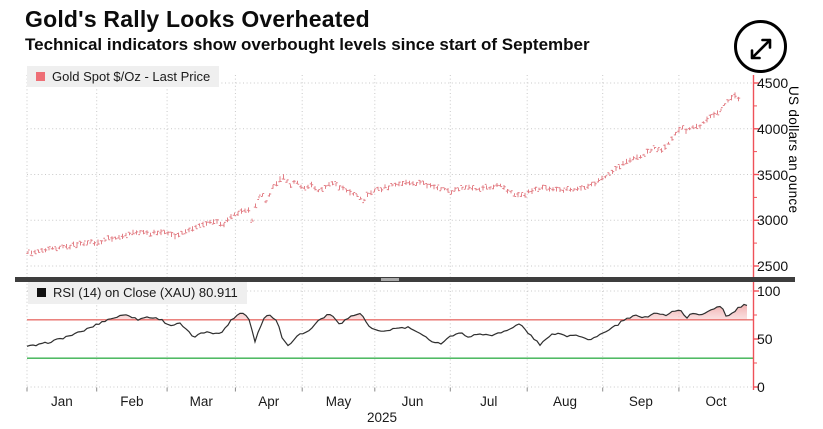 This screenshot has height=429, width=823. What do you see at coordinates (640, 401) in the screenshot?
I see `x-axis-label-sep: Sep` at bounding box center [640, 401].